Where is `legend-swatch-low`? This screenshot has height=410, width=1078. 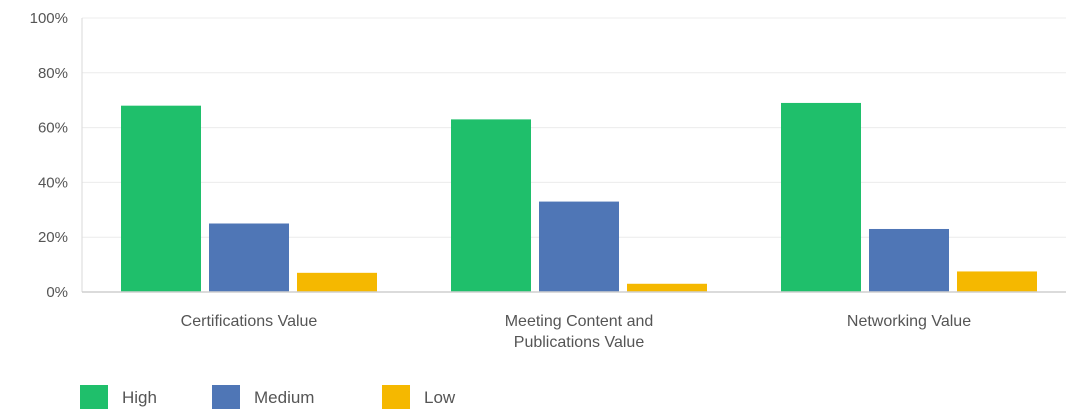 legend-swatch-low is located at coordinates (396, 397).